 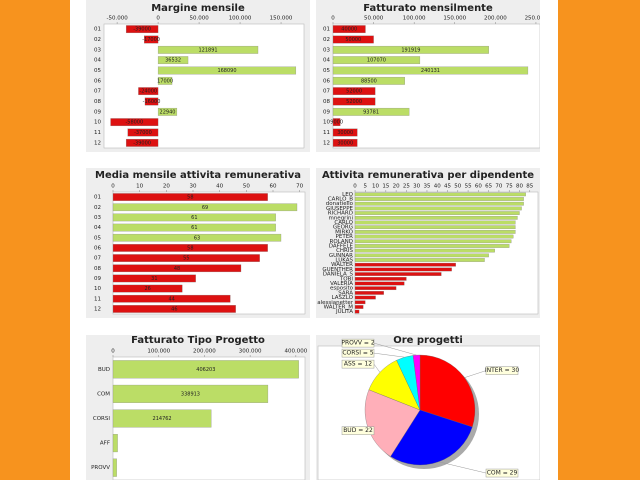 What do you see at coordinates (147, 289) in the screenshot?
I see `value-label: 26` at bounding box center [147, 289].